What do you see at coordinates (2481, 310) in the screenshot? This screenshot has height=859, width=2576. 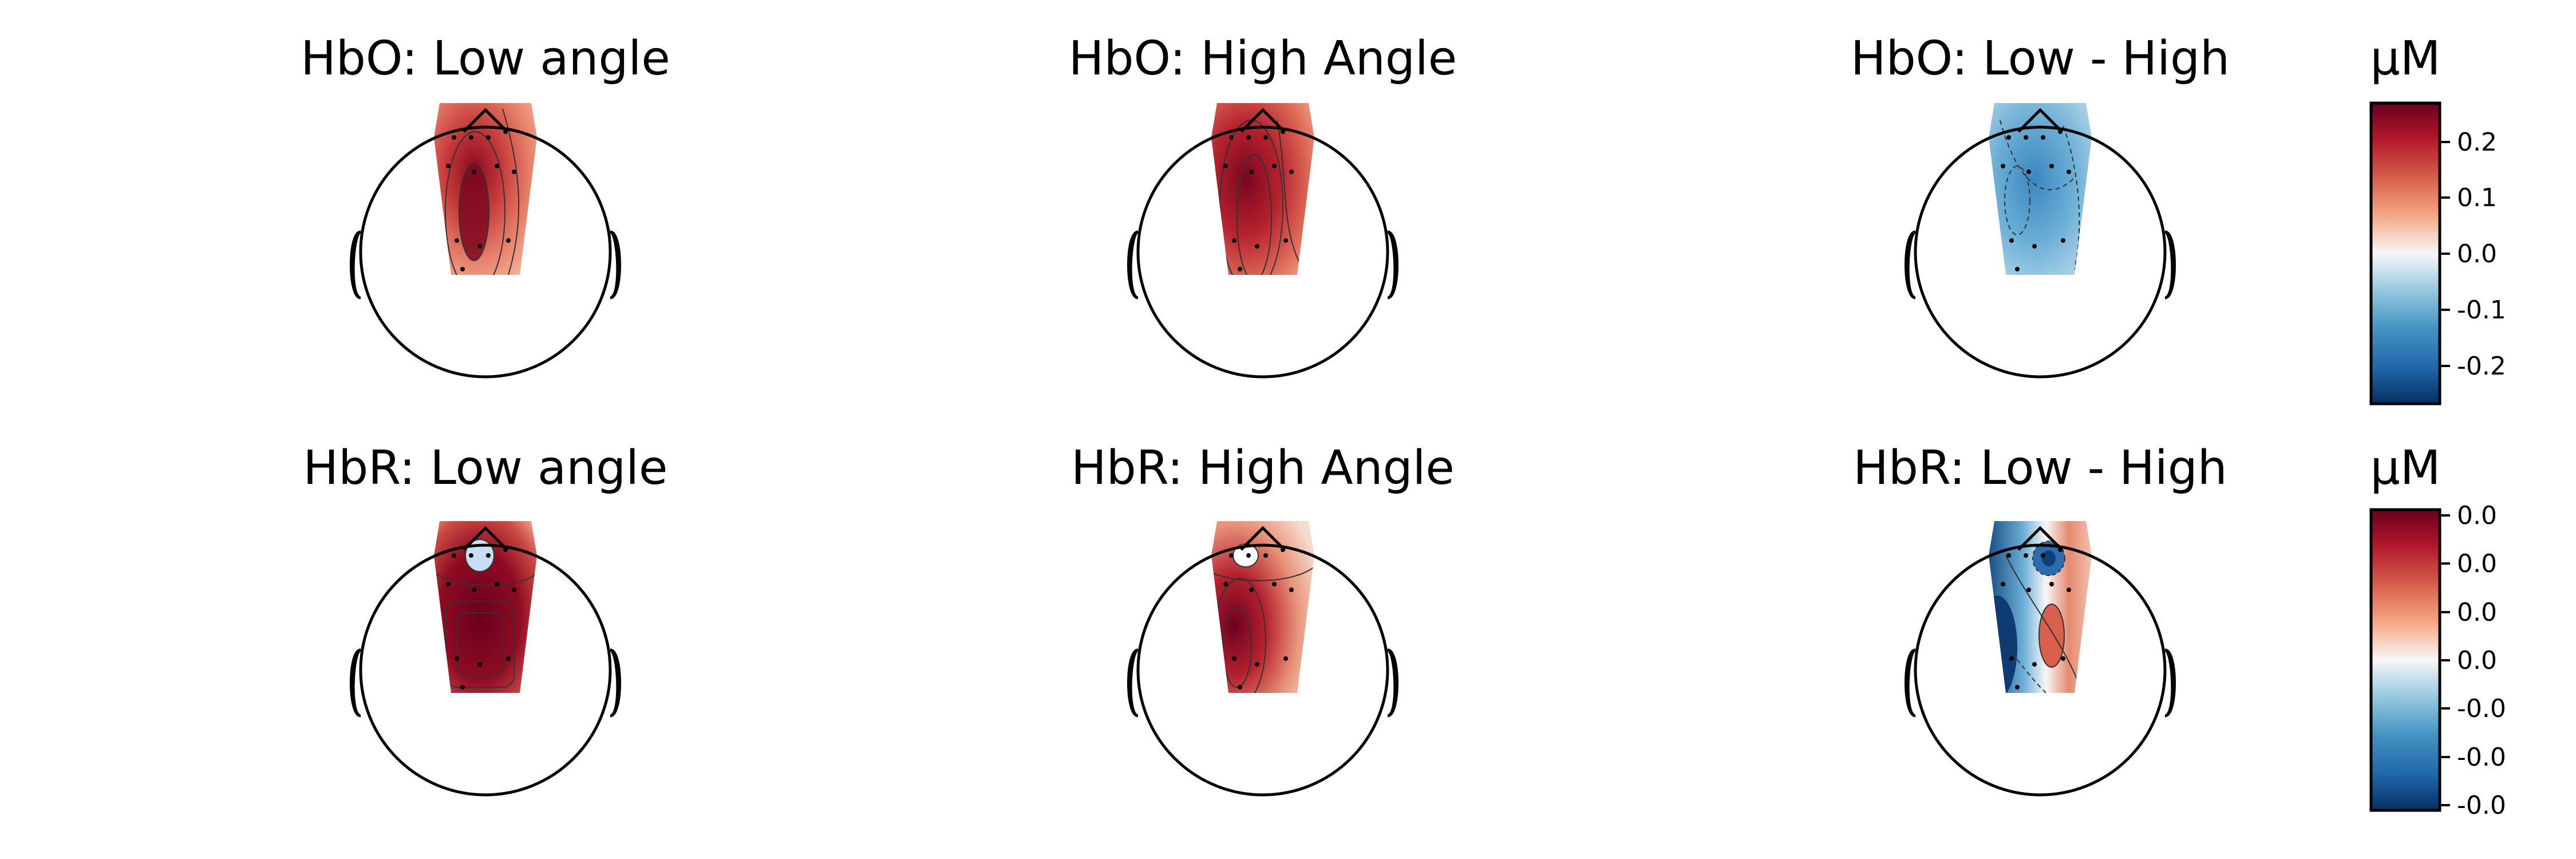 I see `colorbar-tick-label: -0.1` at bounding box center [2481, 310].